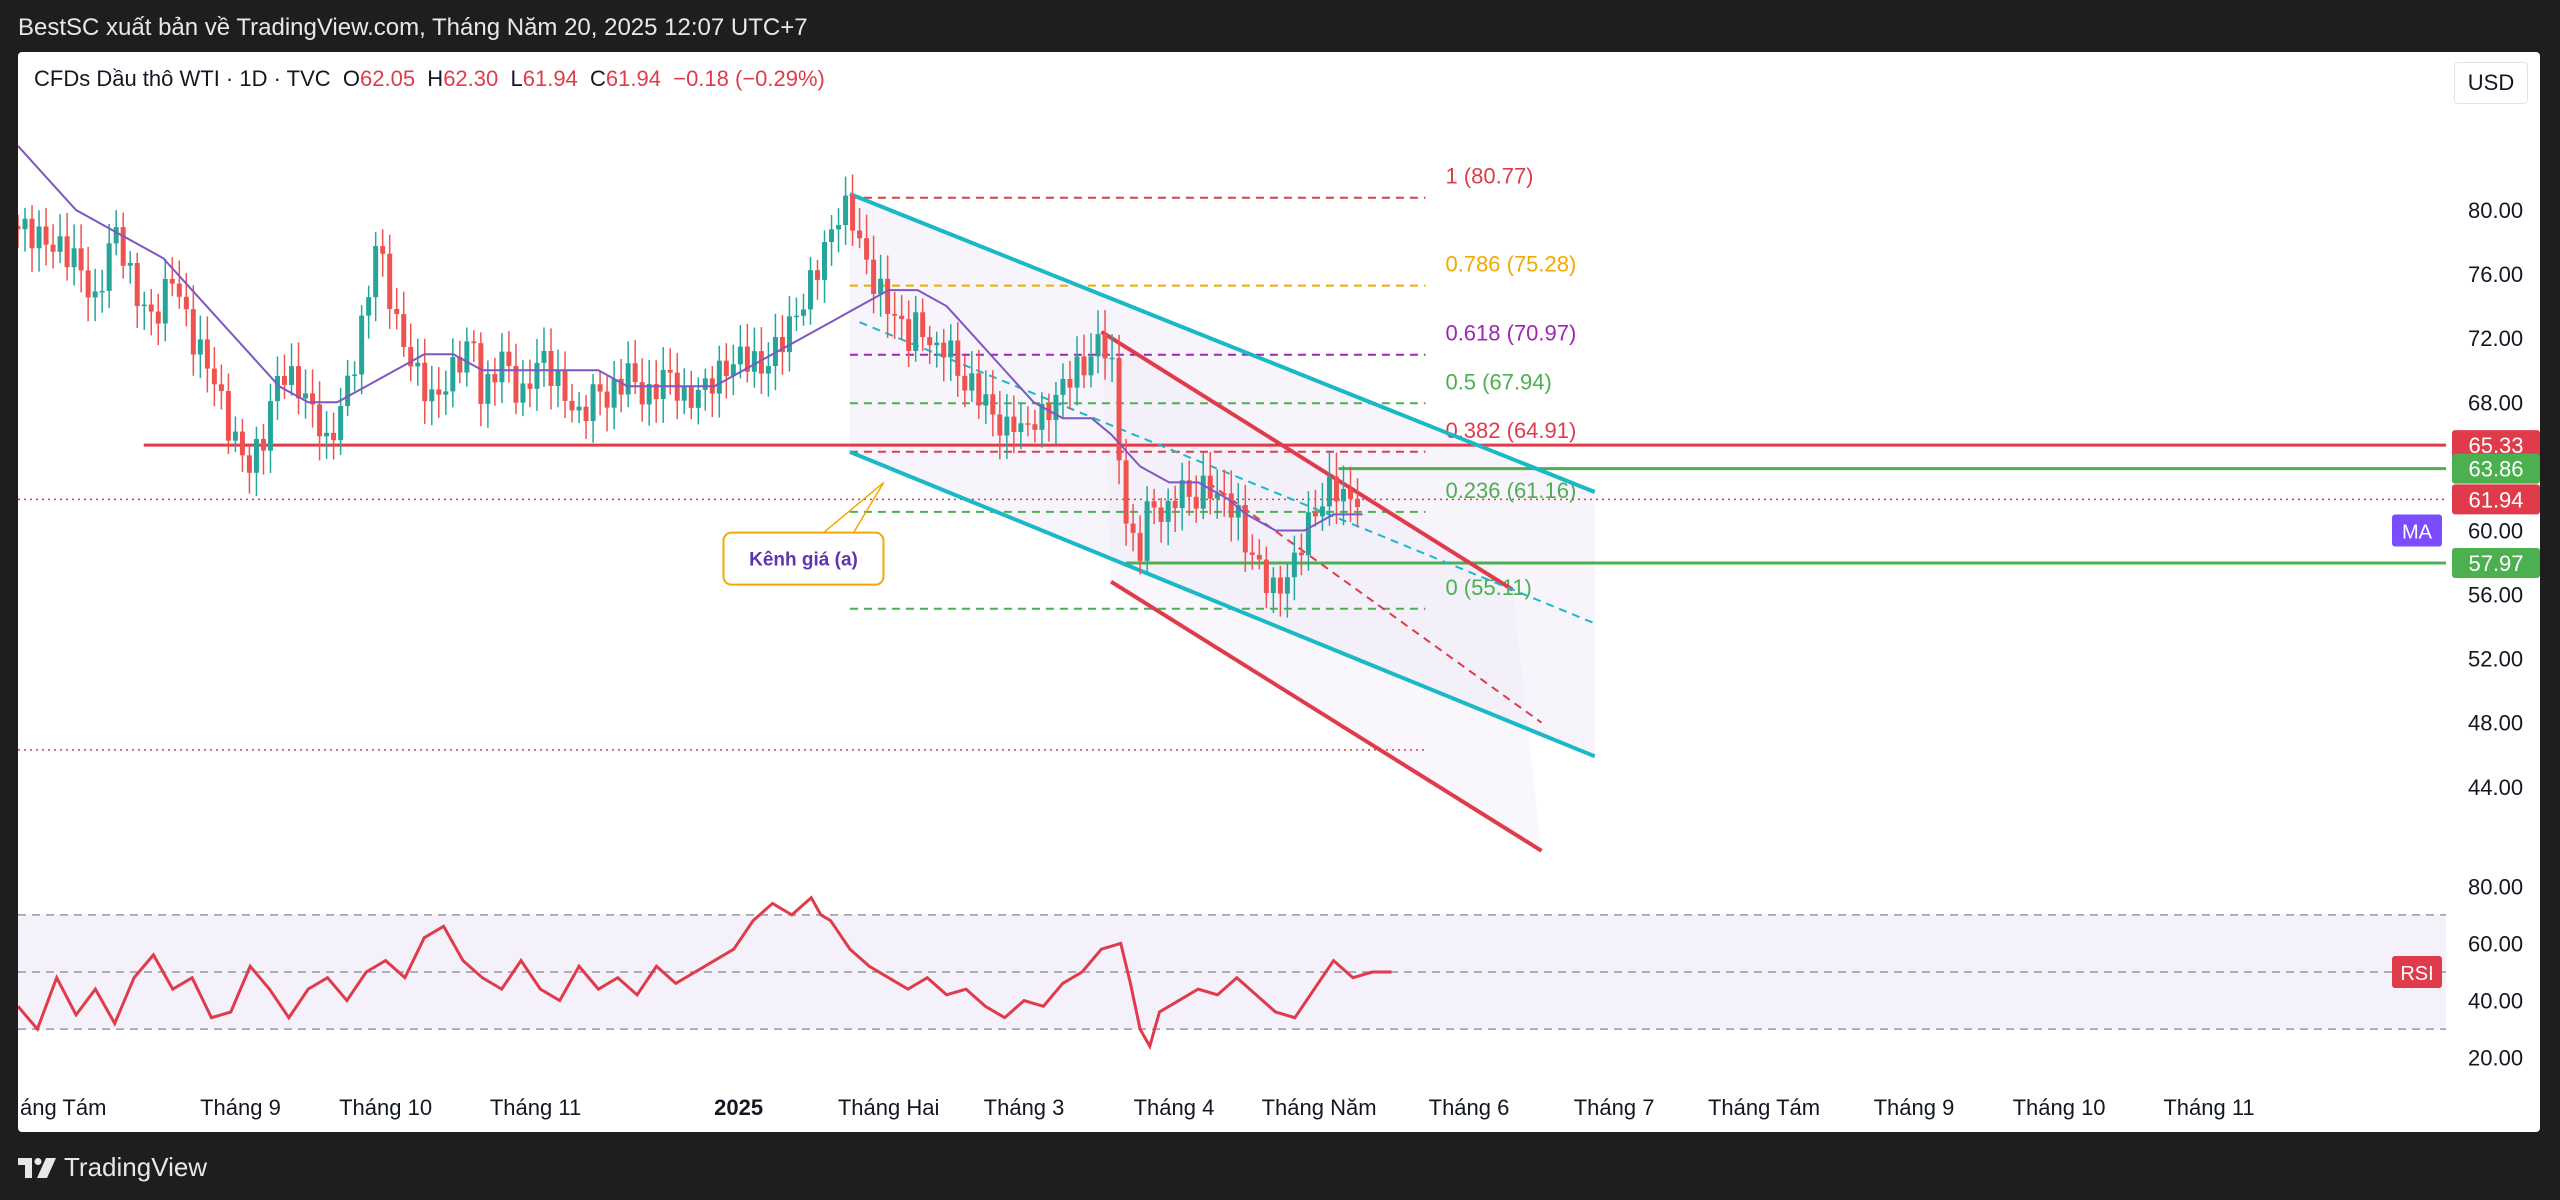 Image resolution: width=2560 pixels, height=1200 pixels. What do you see at coordinates (535, 1107) in the screenshot?
I see `time-tick-3: Tháng 11` at bounding box center [535, 1107].